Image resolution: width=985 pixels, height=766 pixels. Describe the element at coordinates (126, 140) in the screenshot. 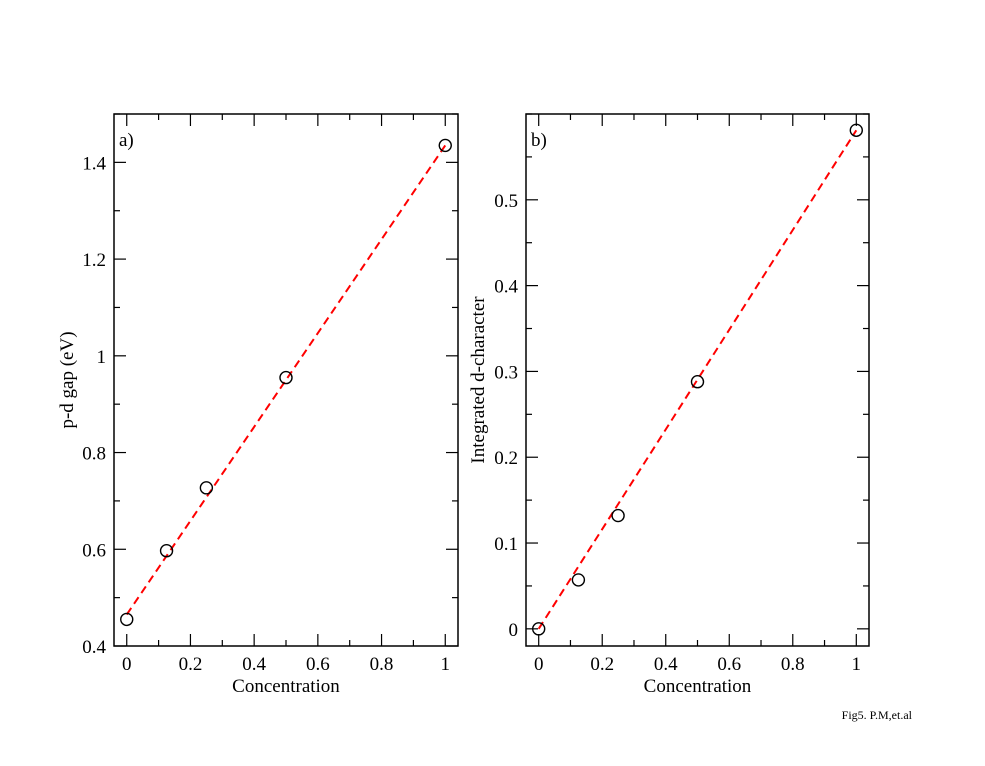

I see `panel-label: a)` at that location.